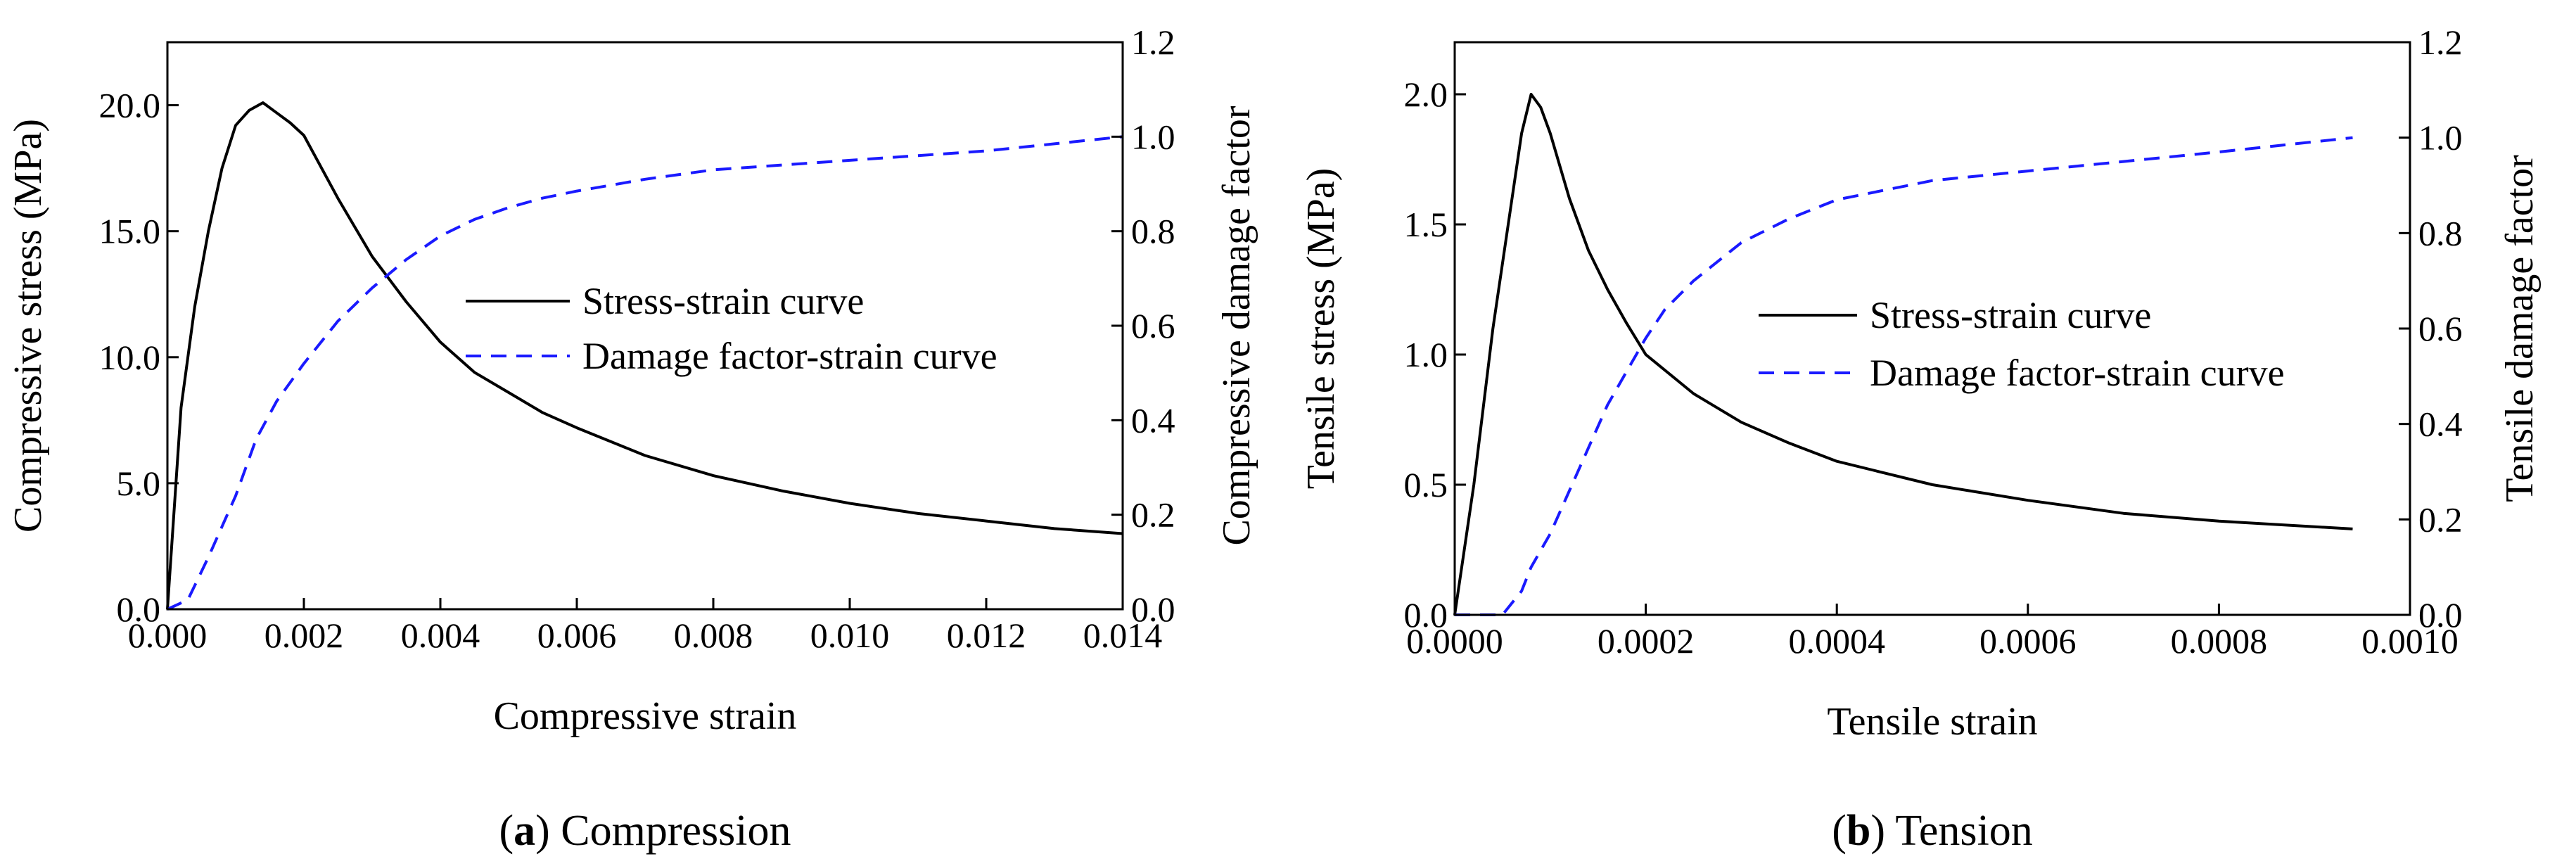 The image size is (2576, 866). What do you see at coordinates (2077, 373) in the screenshot?
I see `panel-b-legend-damage-label: Damage factor-strain curve` at bounding box center [2077, 373].